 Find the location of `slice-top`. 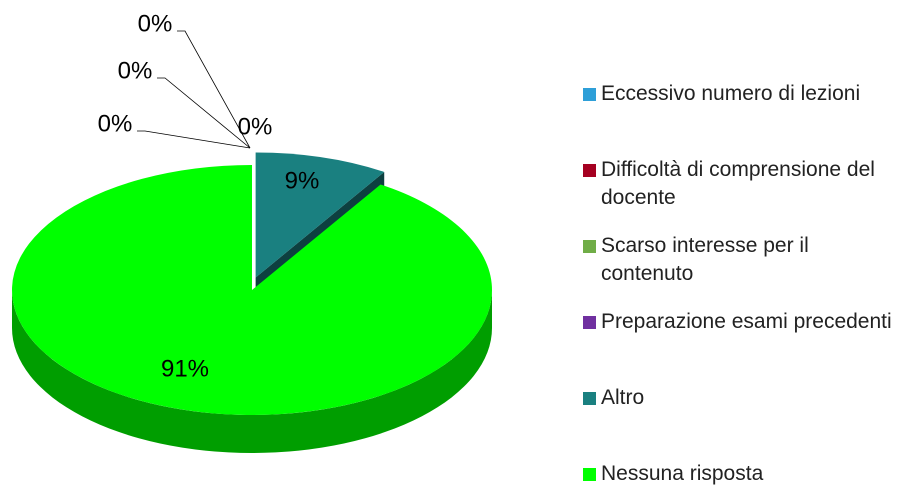

slice-top is located at coordinates (320, 215).